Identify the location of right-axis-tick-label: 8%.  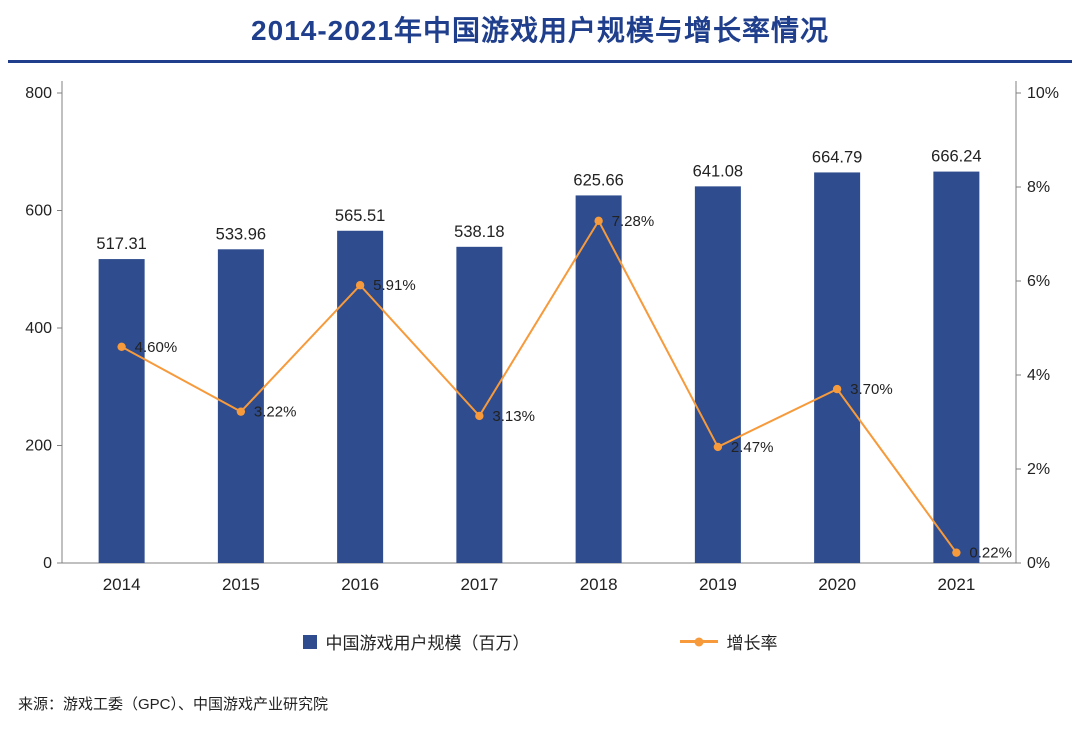
(1038, 187).